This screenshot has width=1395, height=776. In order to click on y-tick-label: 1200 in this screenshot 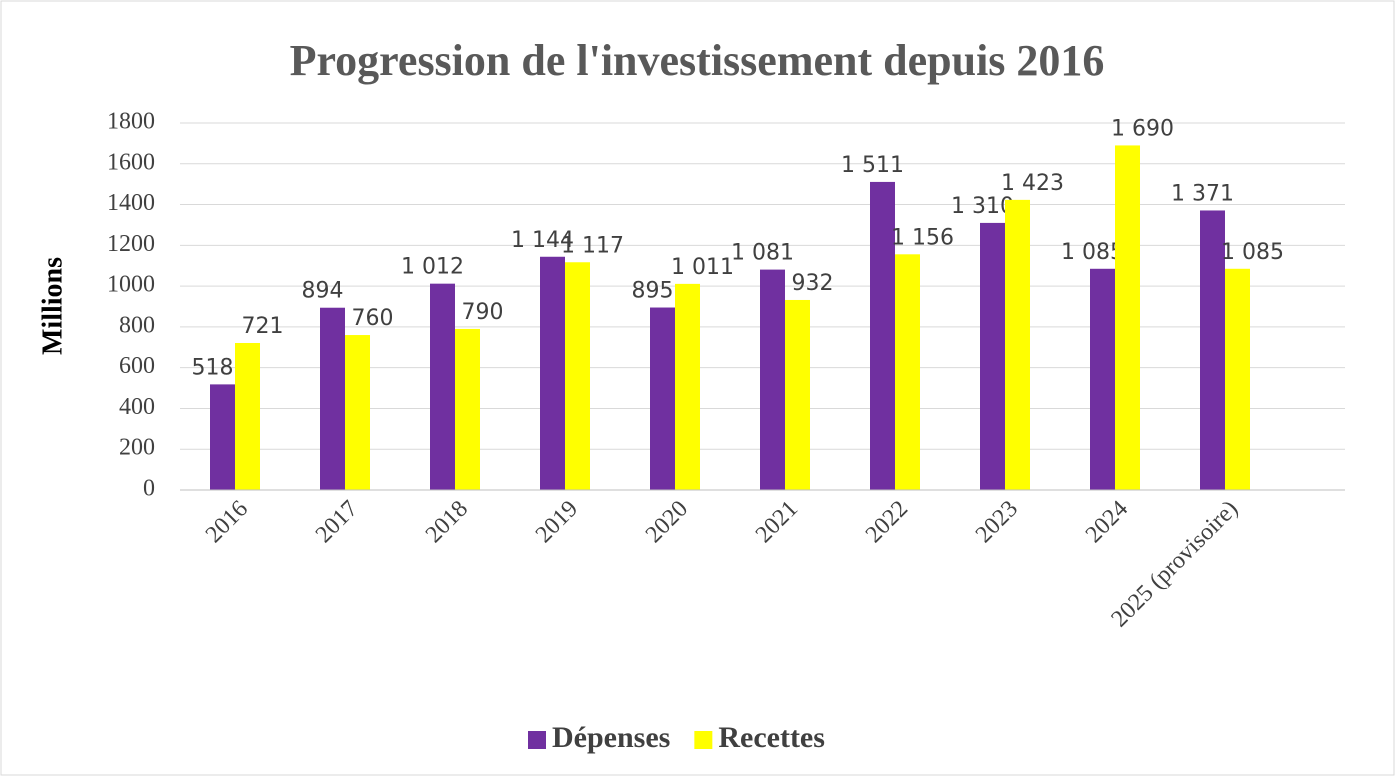, I will do `click(131, 244)`.